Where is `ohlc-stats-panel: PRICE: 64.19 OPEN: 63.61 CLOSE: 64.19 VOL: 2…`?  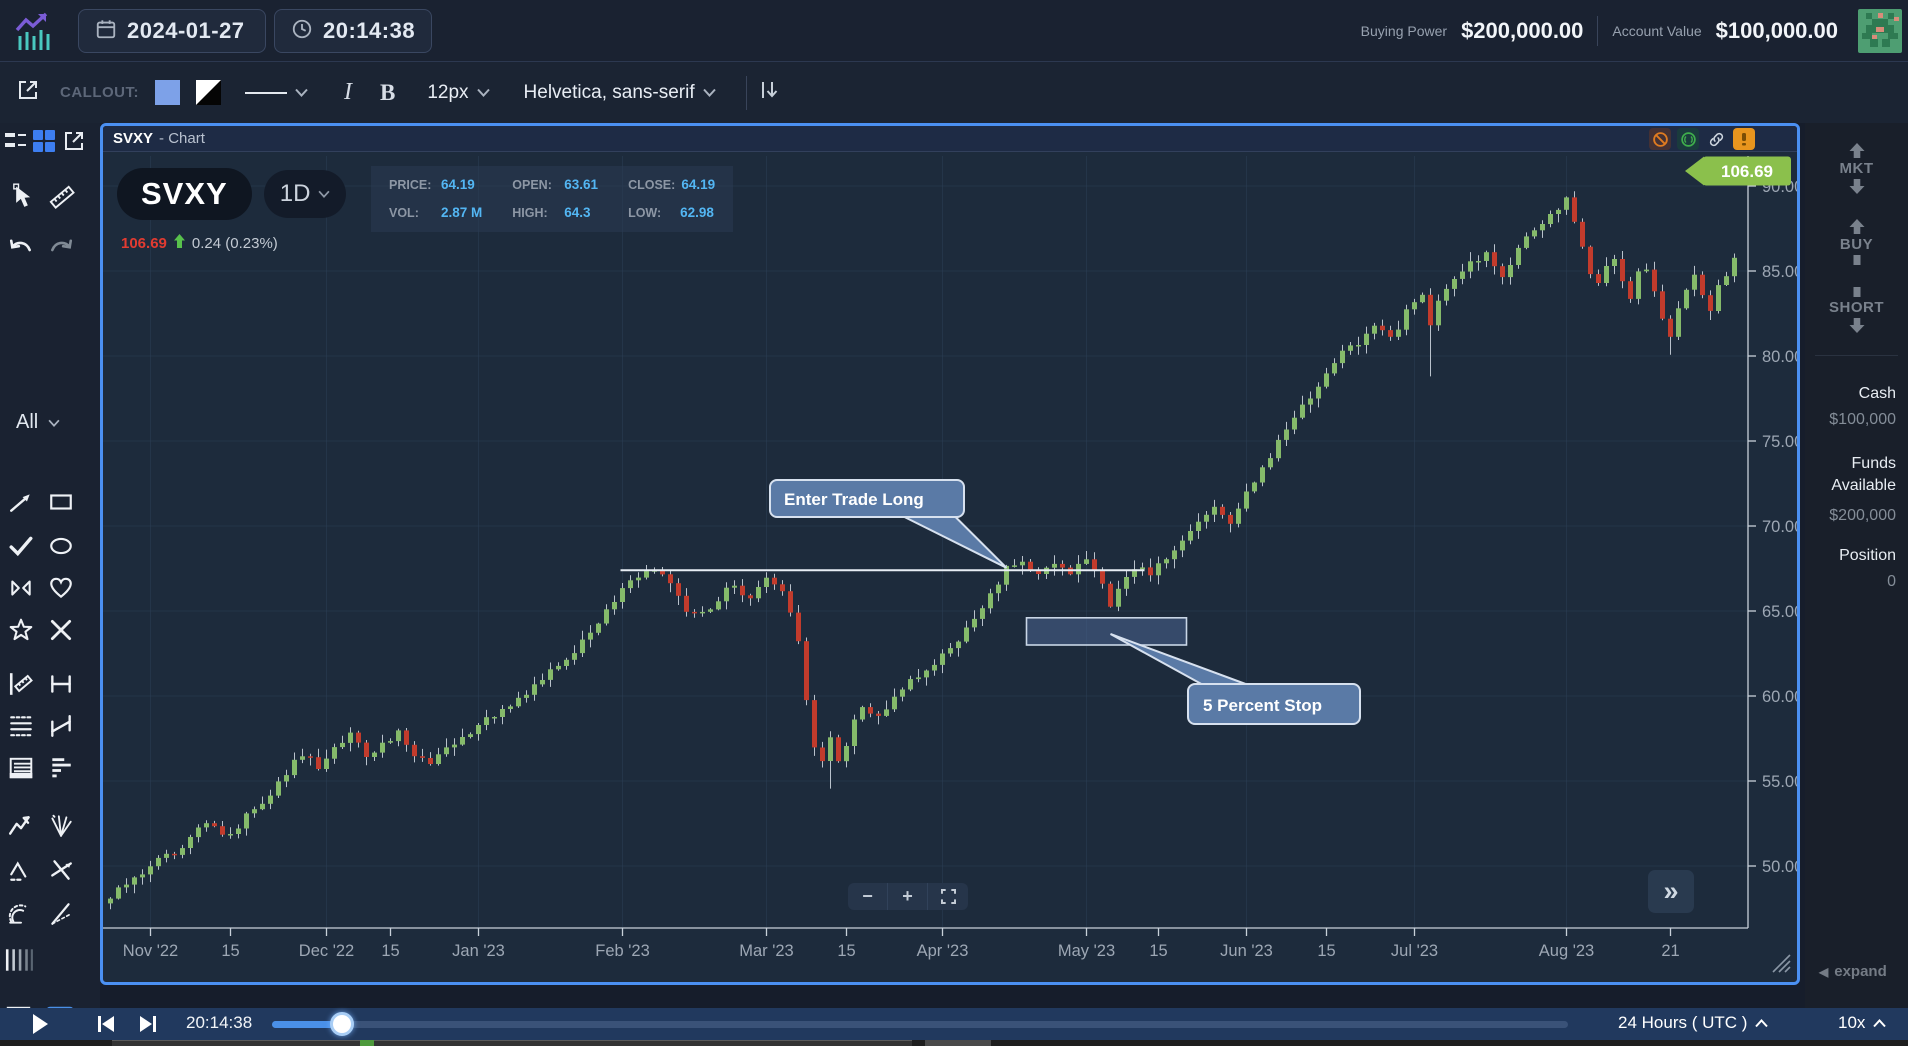
ohlc-stats-panel: PRICE: 64.19 OPEN: 63.61 CLOSE: 64.19 VOL: 2… is located at coordinates (552, 199).